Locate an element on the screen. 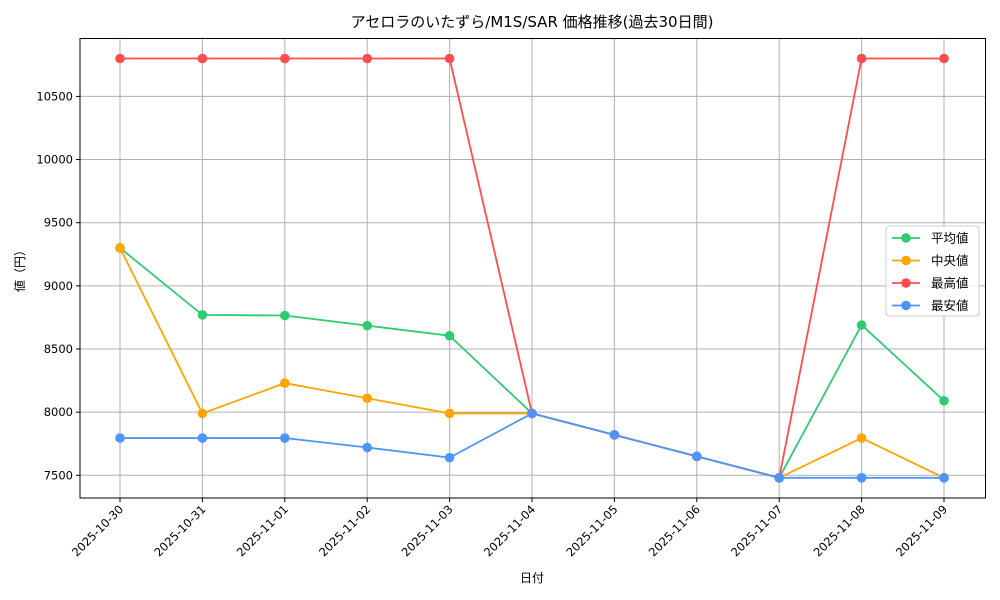  y-tick-label: 9500 is located at coordinates (58, 223).